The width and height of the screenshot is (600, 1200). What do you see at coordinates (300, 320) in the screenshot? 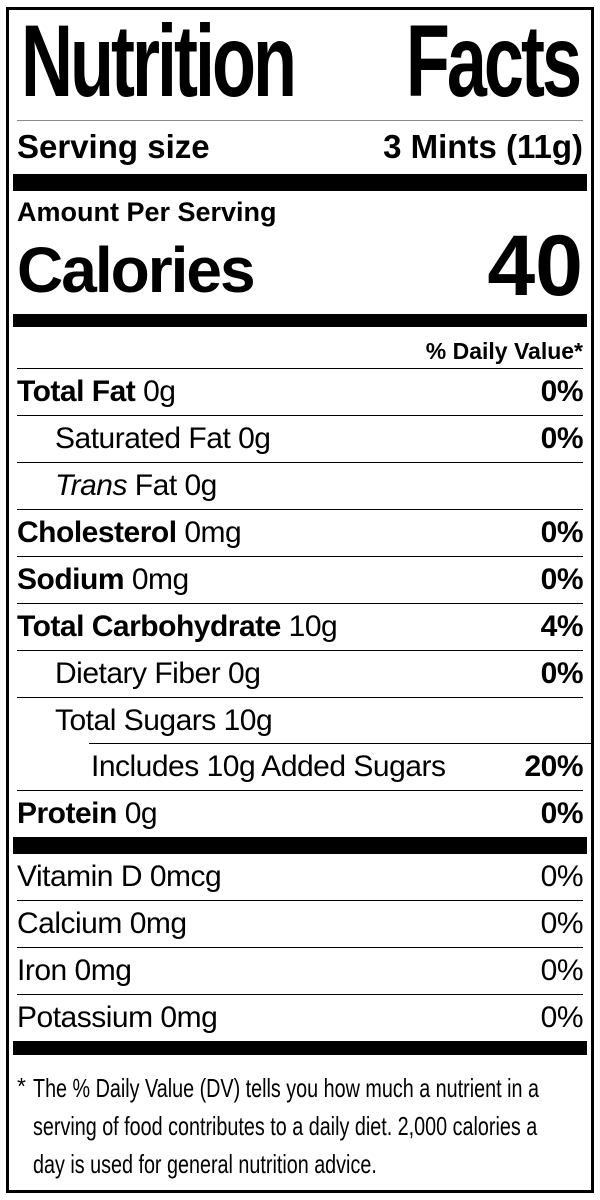
I see `separator-bar-medium` at bounding box center [300, 320].